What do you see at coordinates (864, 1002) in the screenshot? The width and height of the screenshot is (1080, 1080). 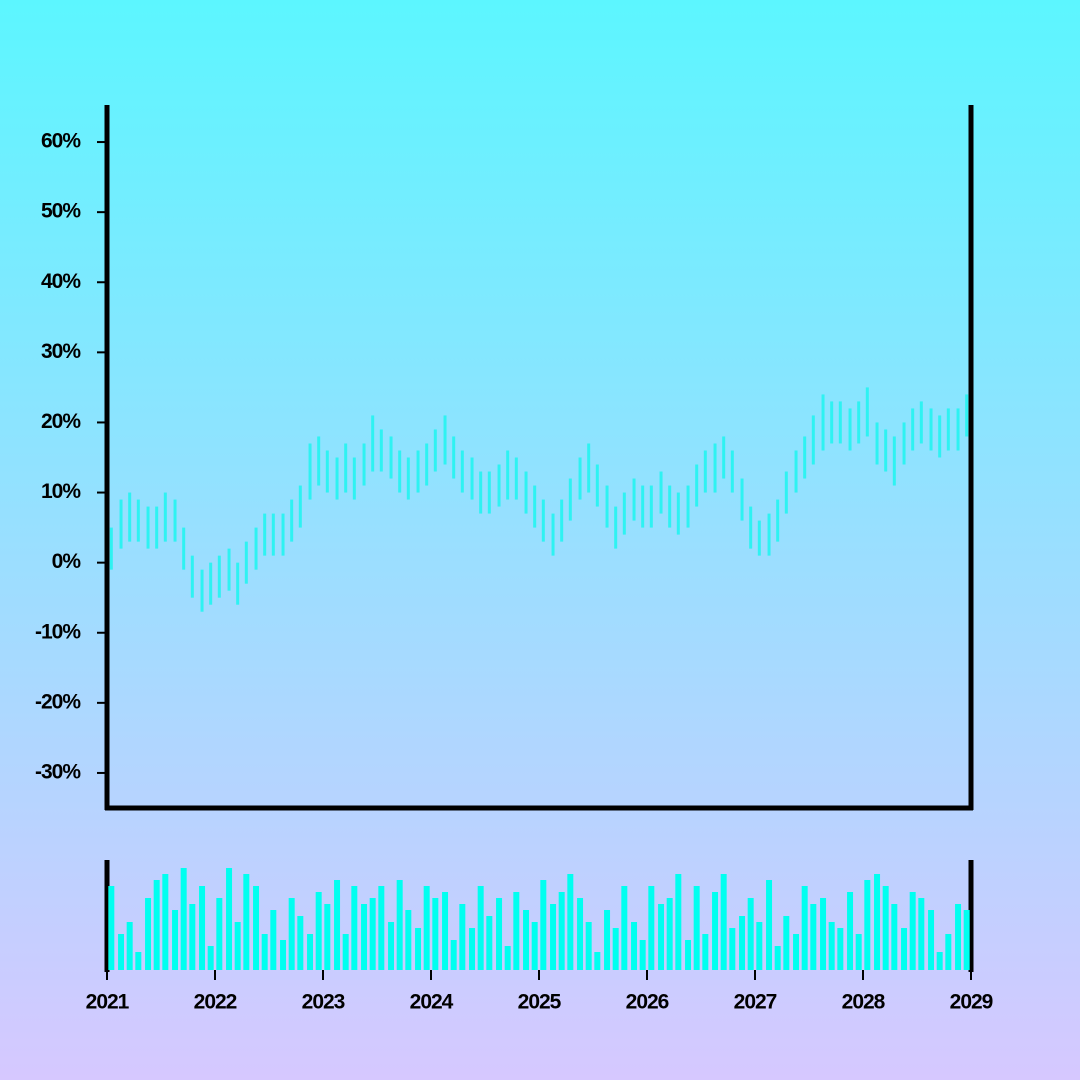 I see `x-tick-label: 2028` at bounding box center [864, 1002].